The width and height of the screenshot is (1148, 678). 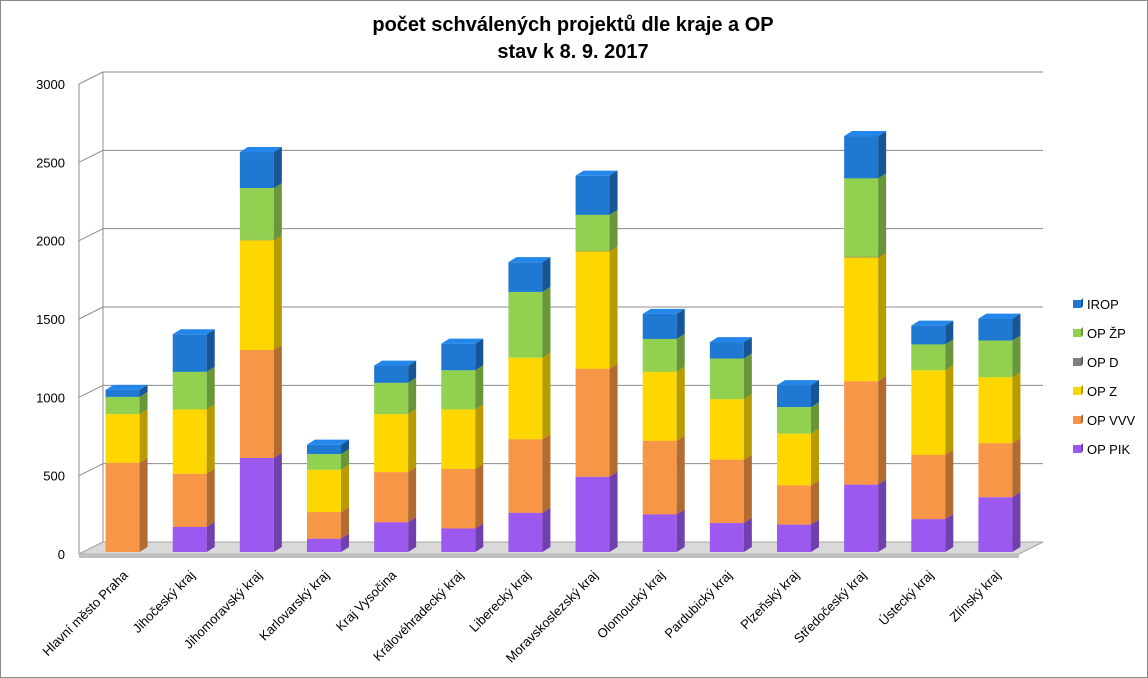 I want to click on y-tick-label: 500, so click(x=54, y=476).